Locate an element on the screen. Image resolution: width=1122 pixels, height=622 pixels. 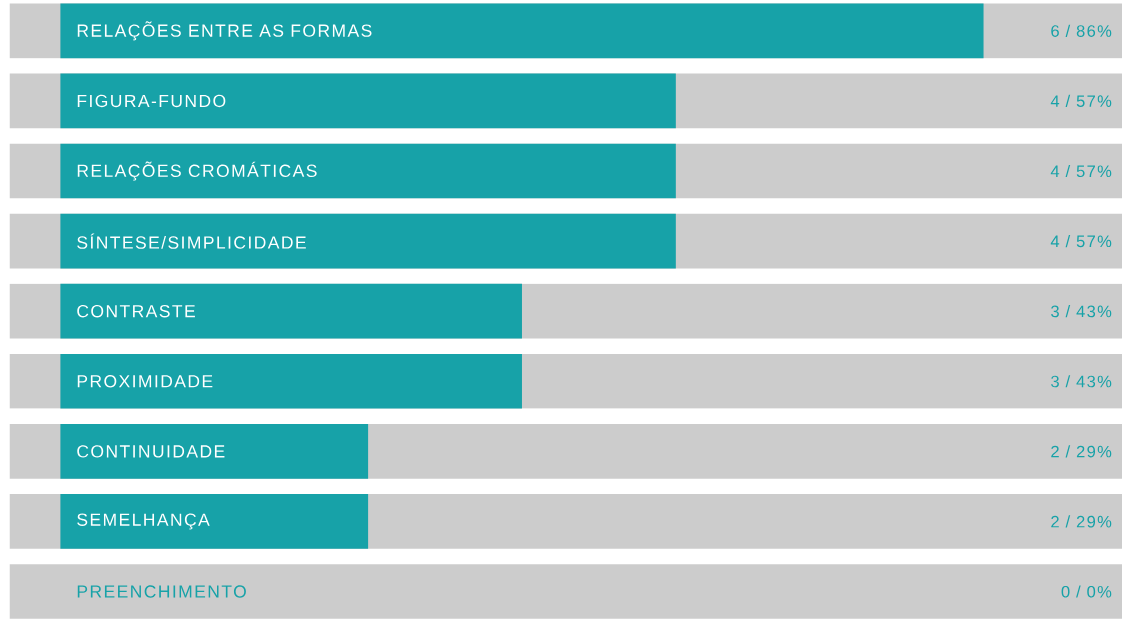
y-tick-label: RELAÇÕES ENTRE AS FORMAS is located at coordinates (224, 31).